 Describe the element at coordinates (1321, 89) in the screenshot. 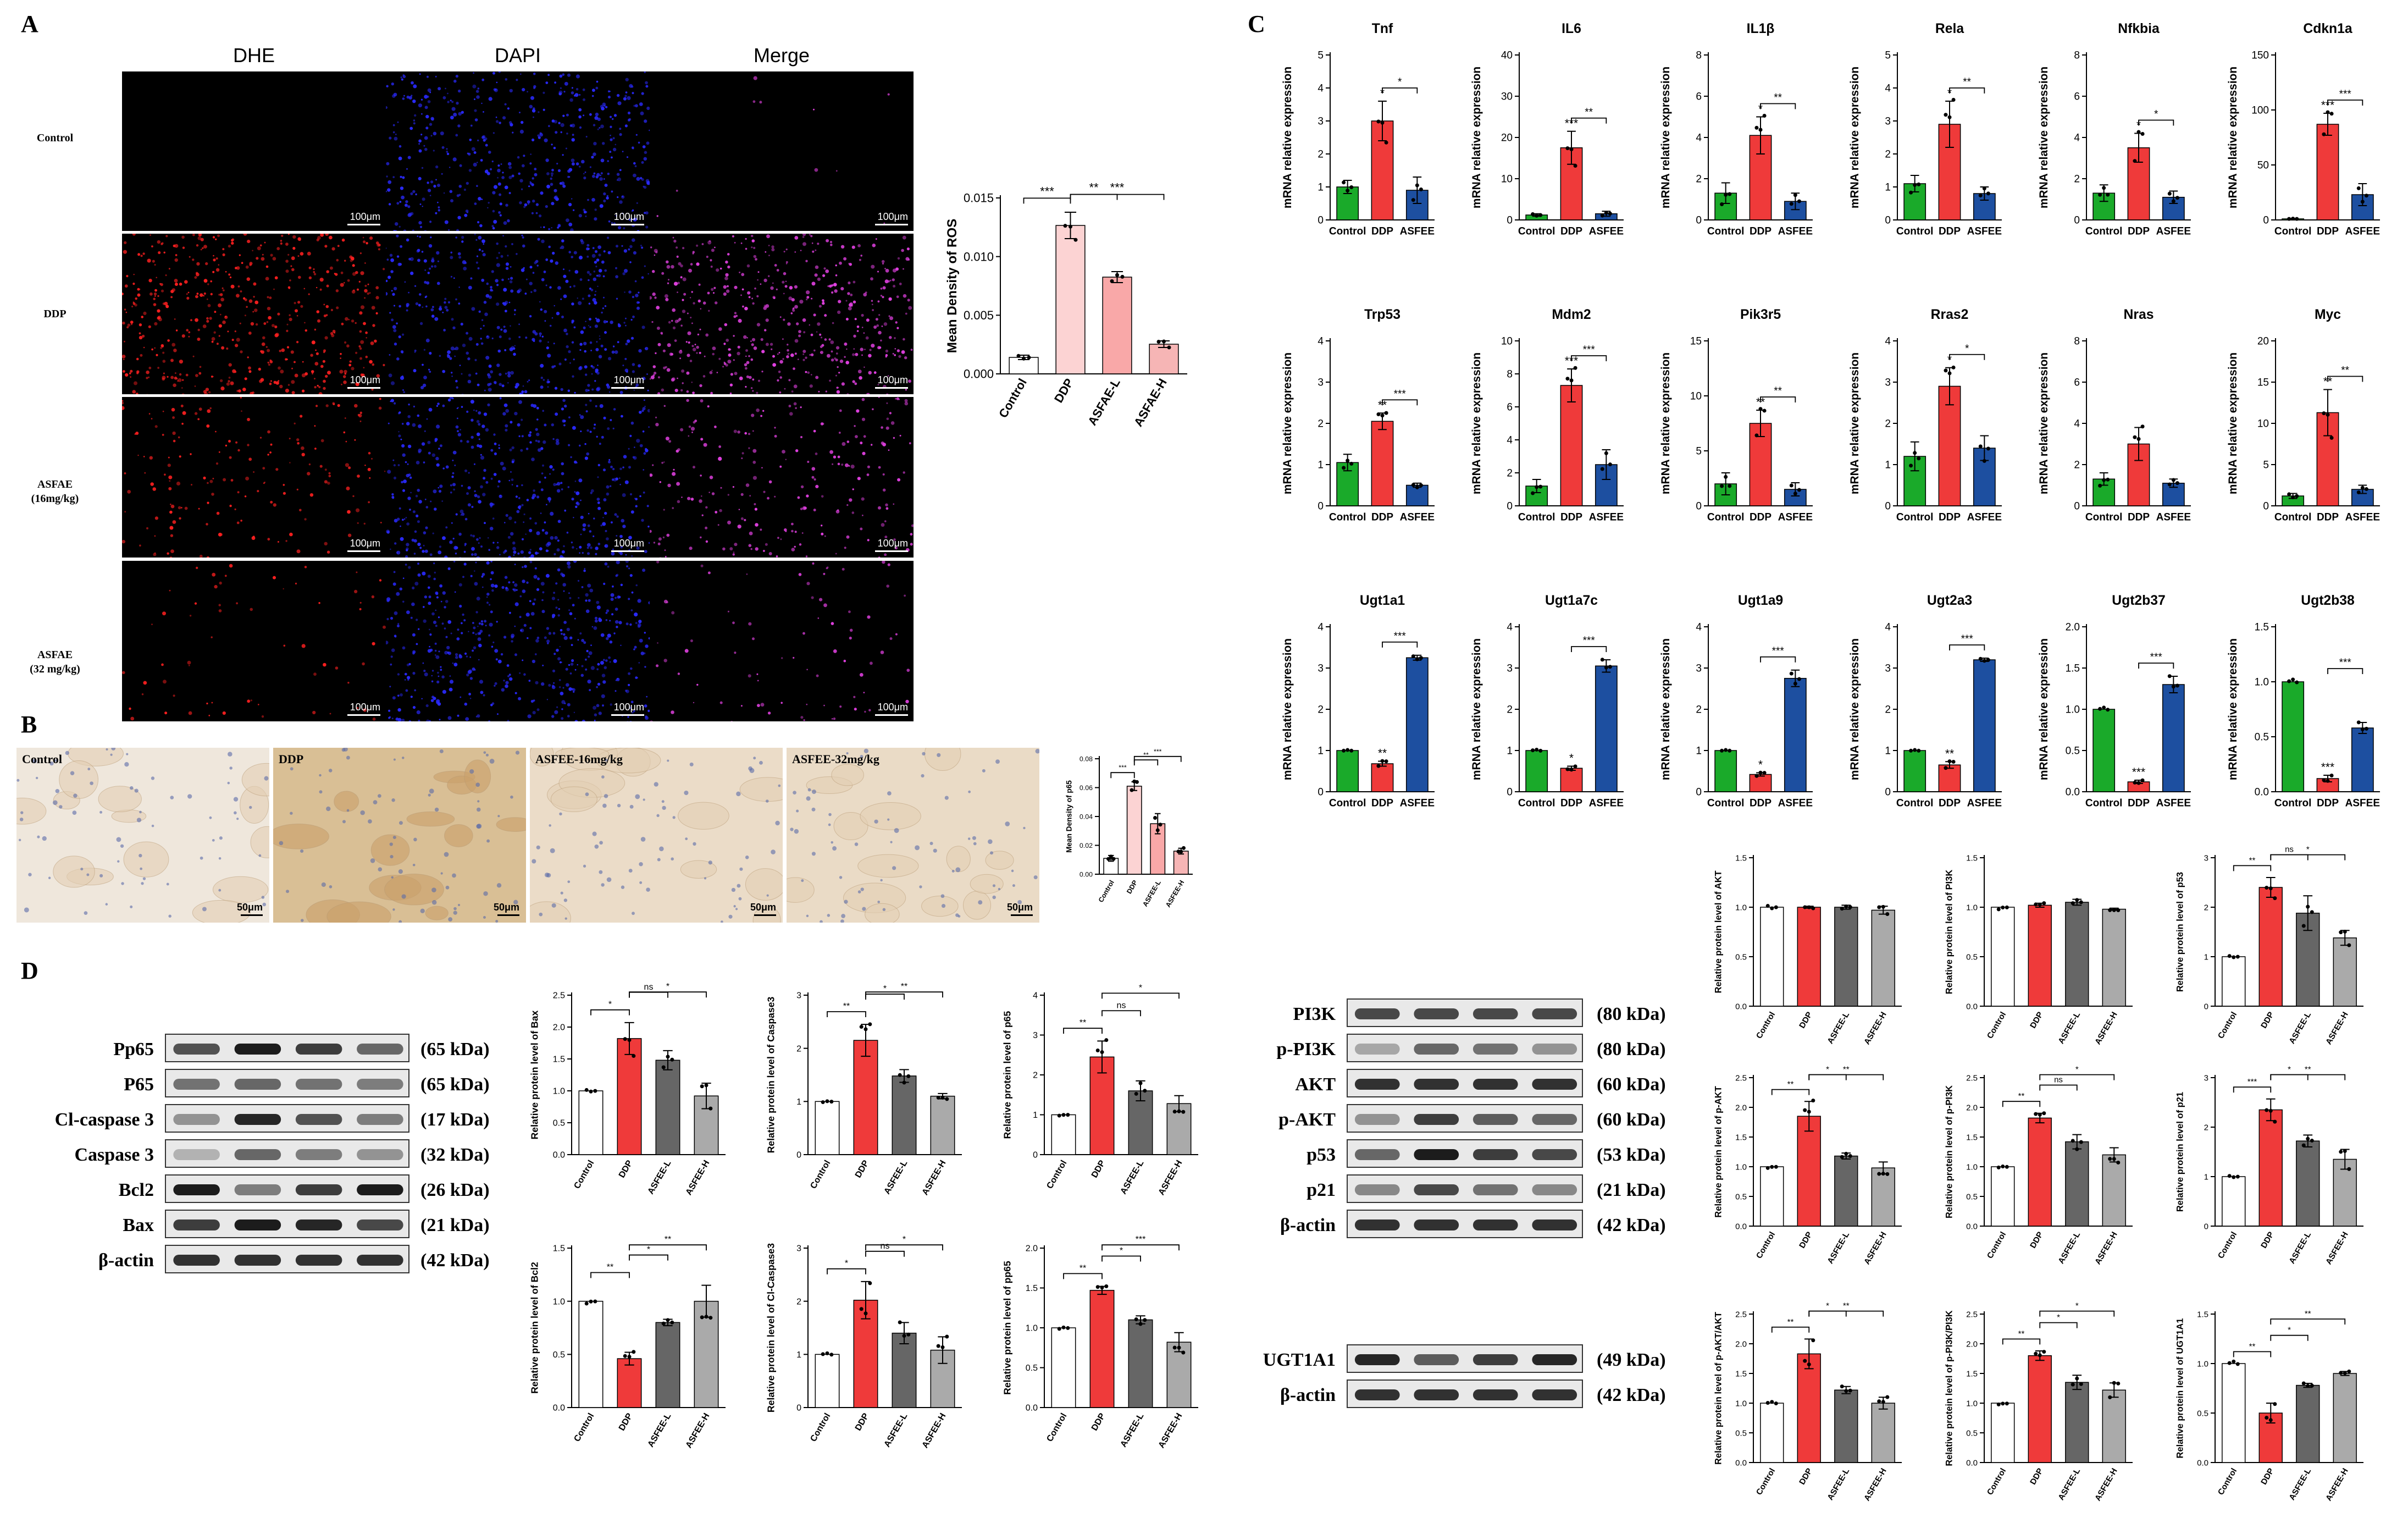

I see `y-tick-label: 4` at that location.